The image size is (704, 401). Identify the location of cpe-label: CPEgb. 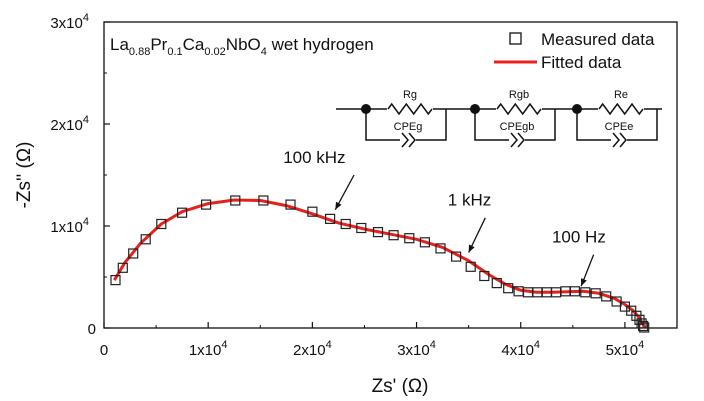
(517, 127).